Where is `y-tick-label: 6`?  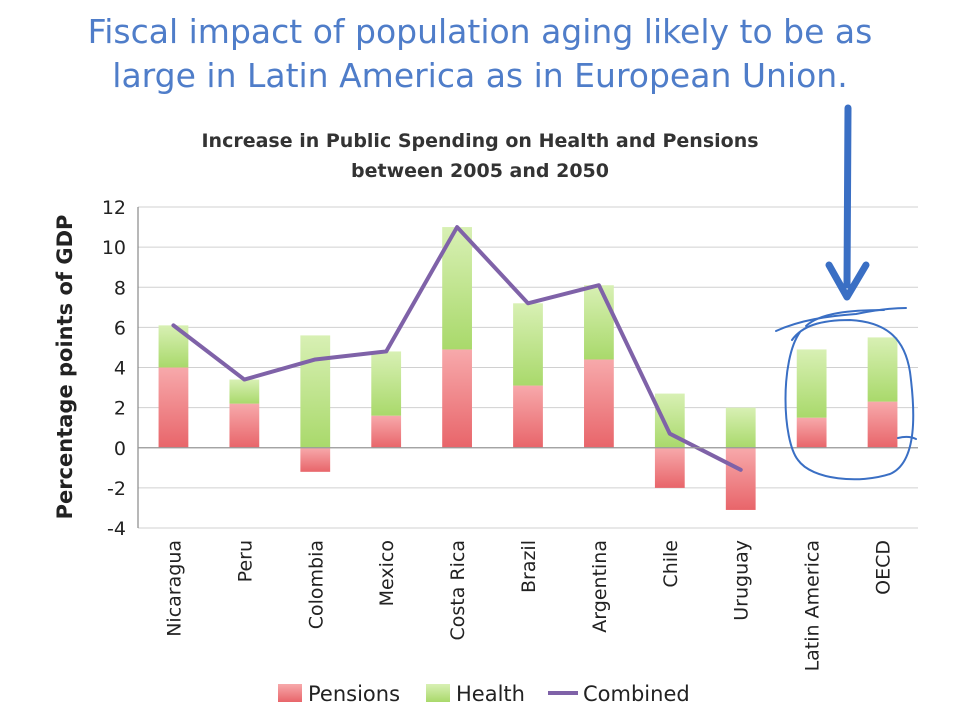 y-tick-label: 6 is located at coordinates (120, 328).